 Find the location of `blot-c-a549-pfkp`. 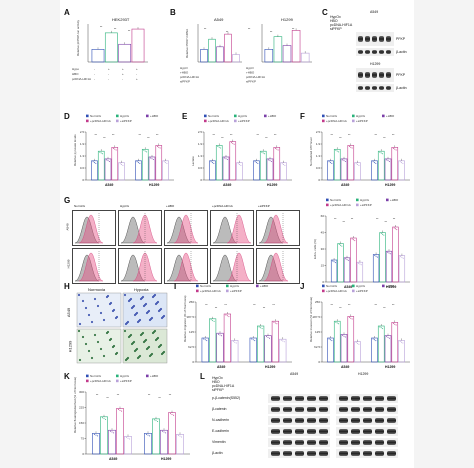

blot-c-a549-pfkp is located at coordinates (375, 39).